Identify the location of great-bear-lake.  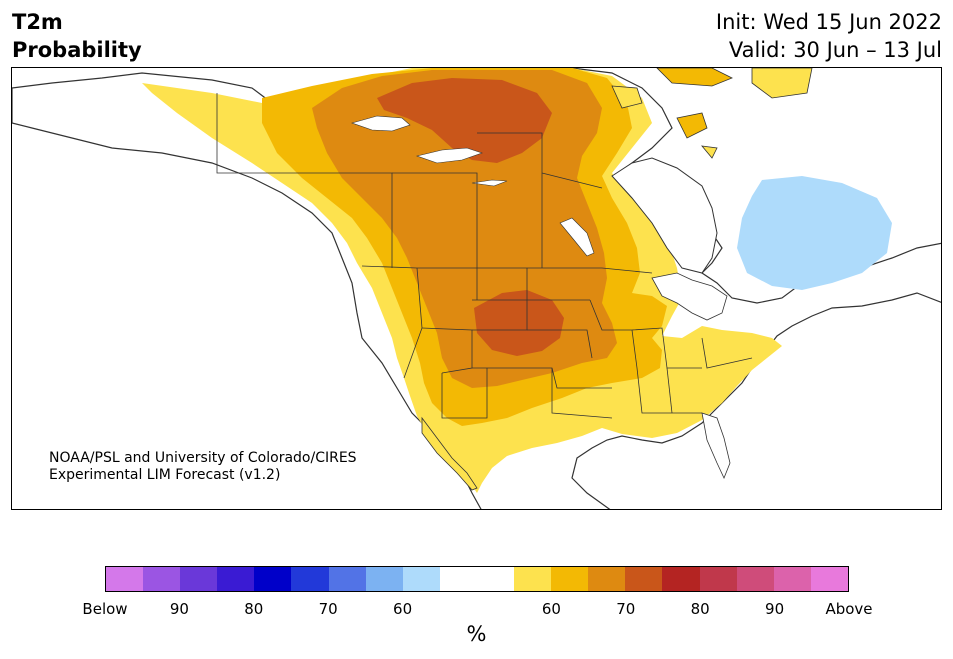
(381, 123).